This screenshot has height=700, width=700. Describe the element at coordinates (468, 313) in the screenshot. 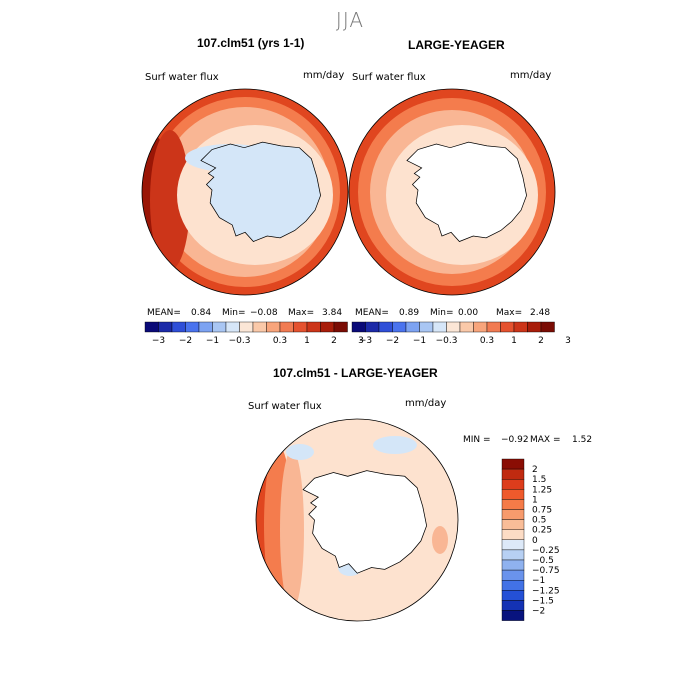

I see `panel-2-min-value: 0.00` at that location.